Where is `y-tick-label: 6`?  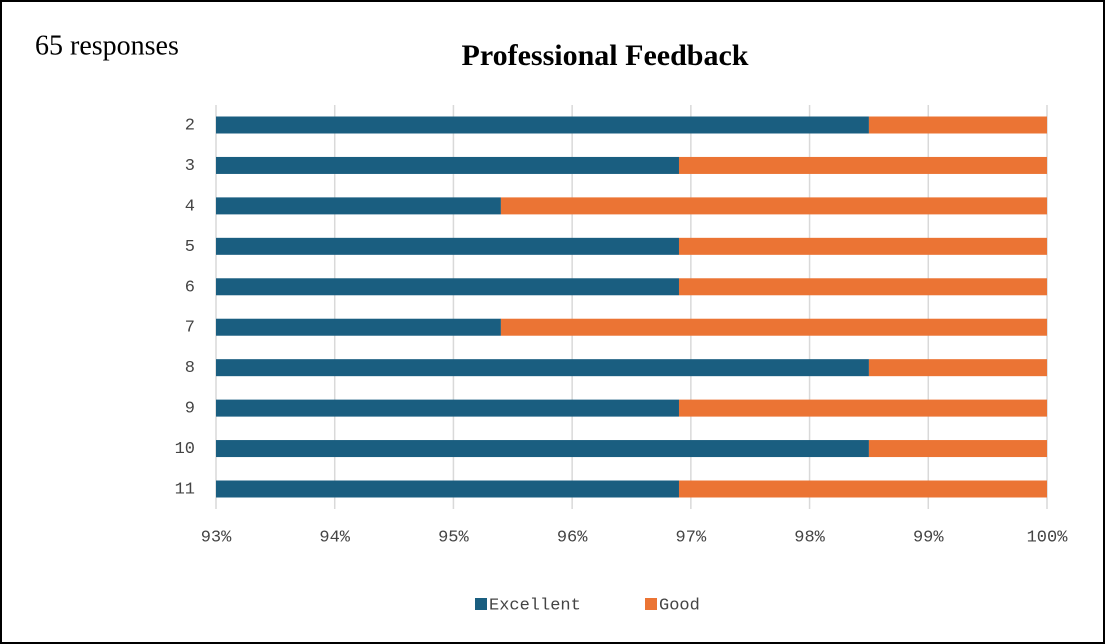
y-tick-label: 6 is located at coordinates (190, 287).